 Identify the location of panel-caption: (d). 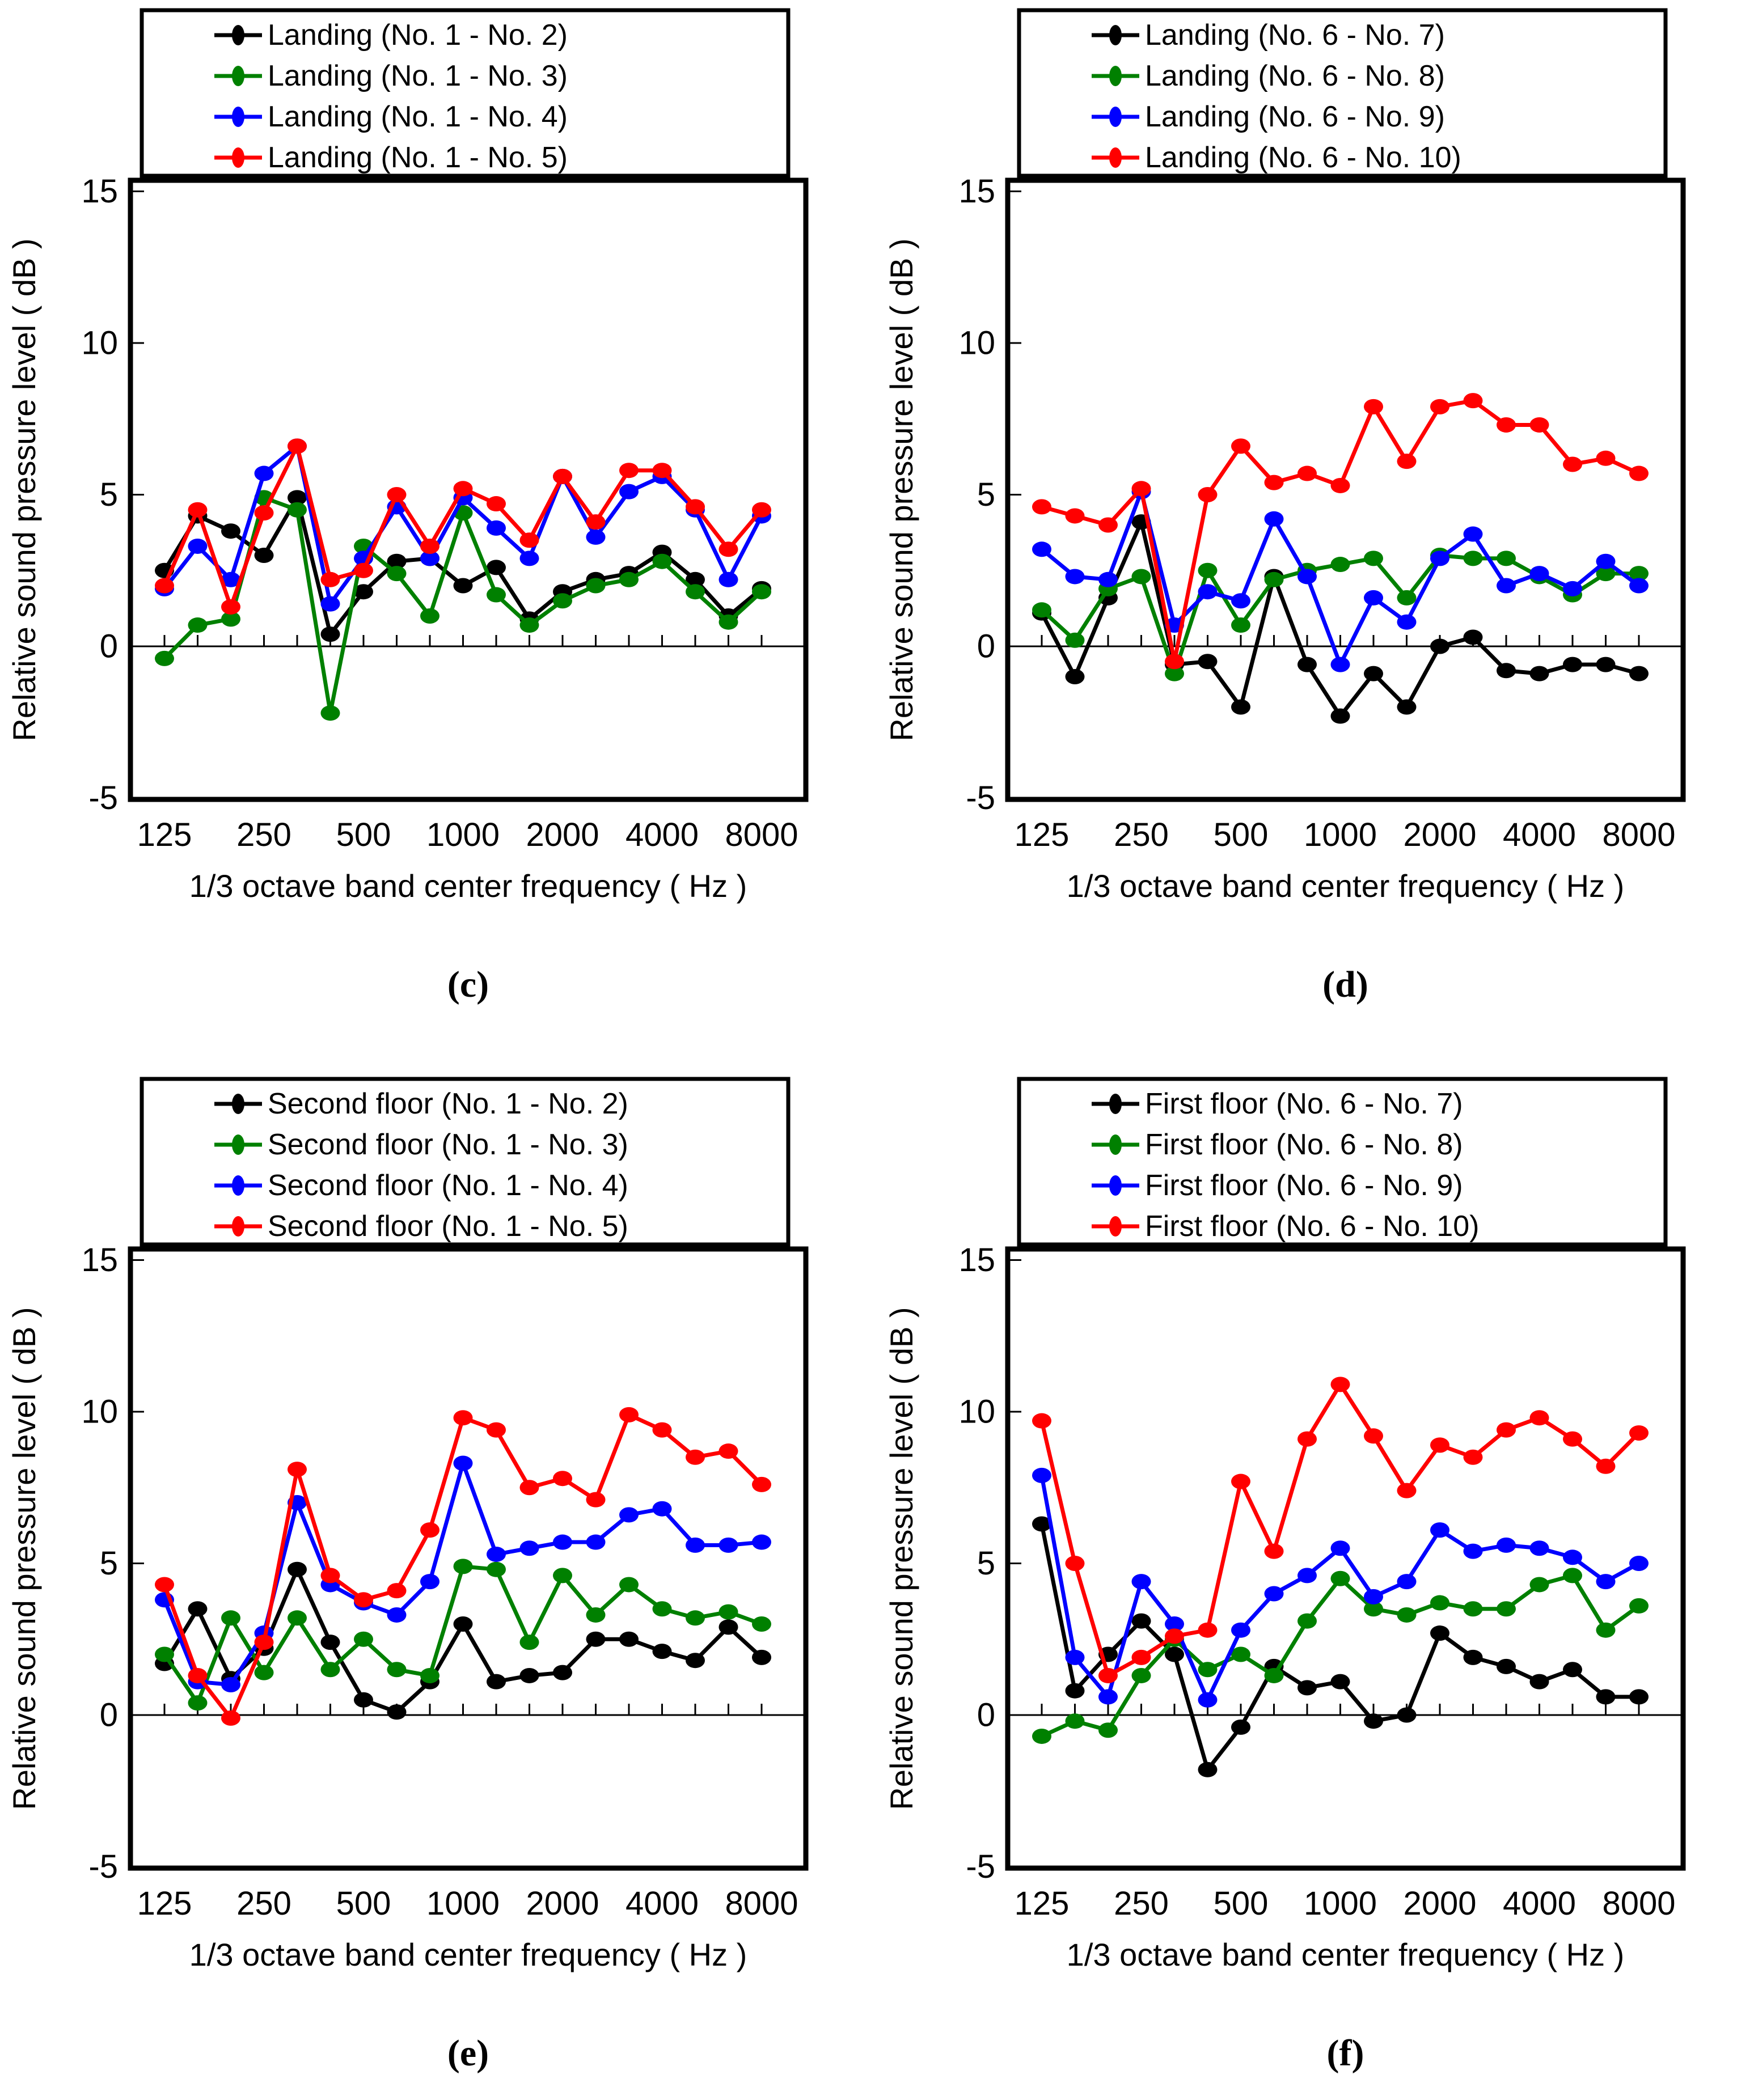
(1345, 984).